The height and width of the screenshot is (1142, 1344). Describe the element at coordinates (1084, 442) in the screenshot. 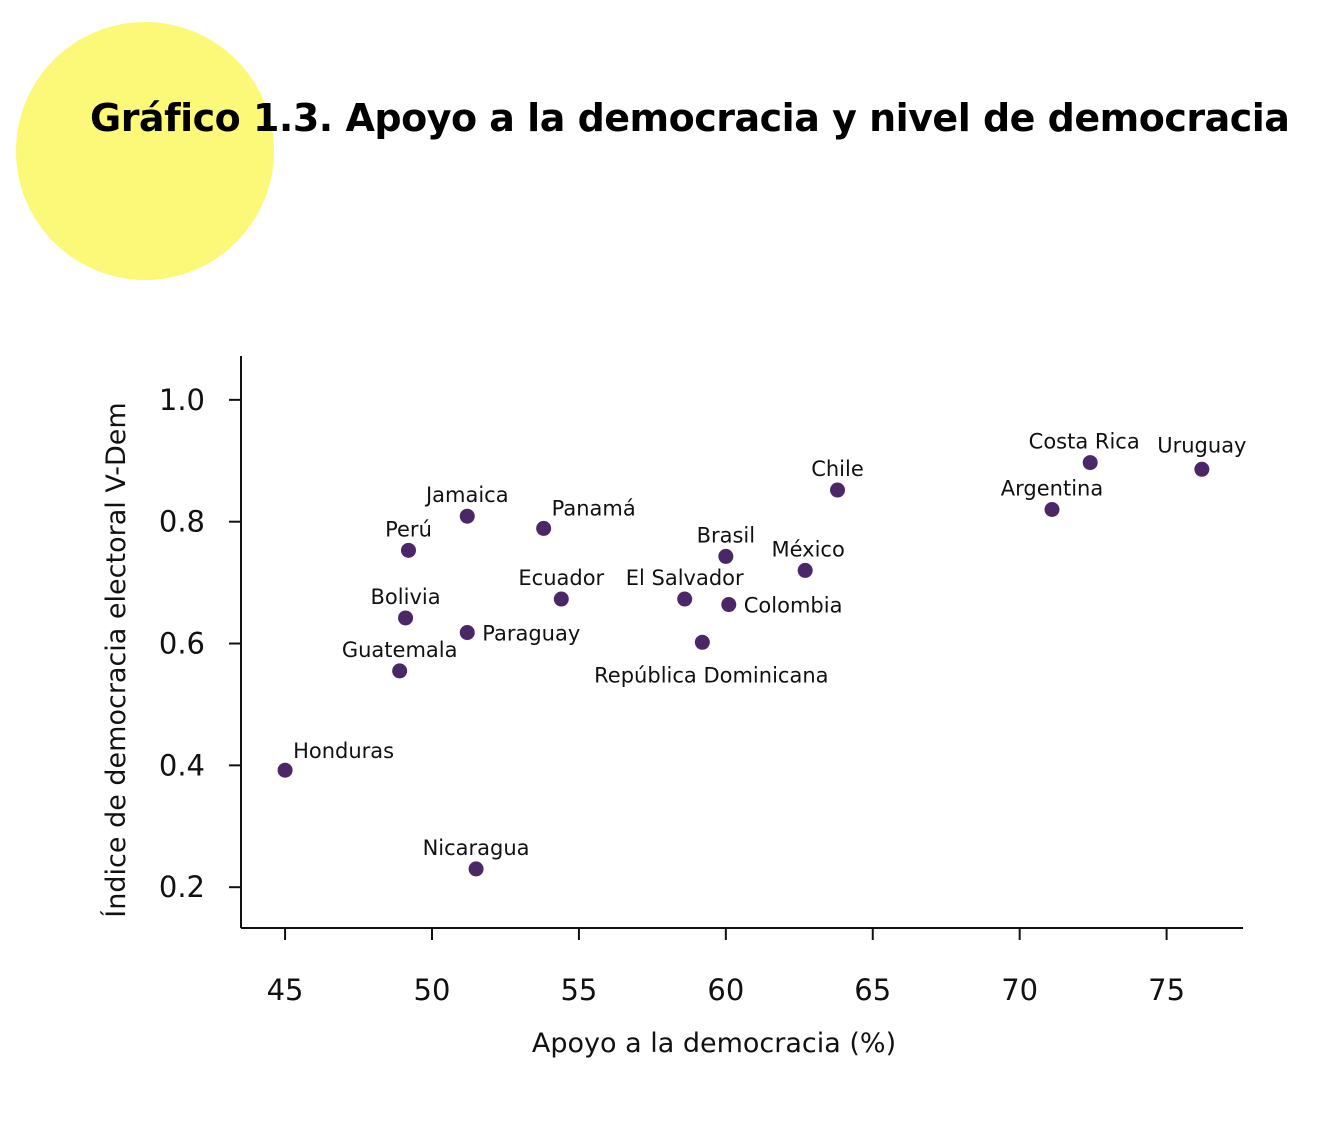

I see `point-label: Costa Rica` at that location.